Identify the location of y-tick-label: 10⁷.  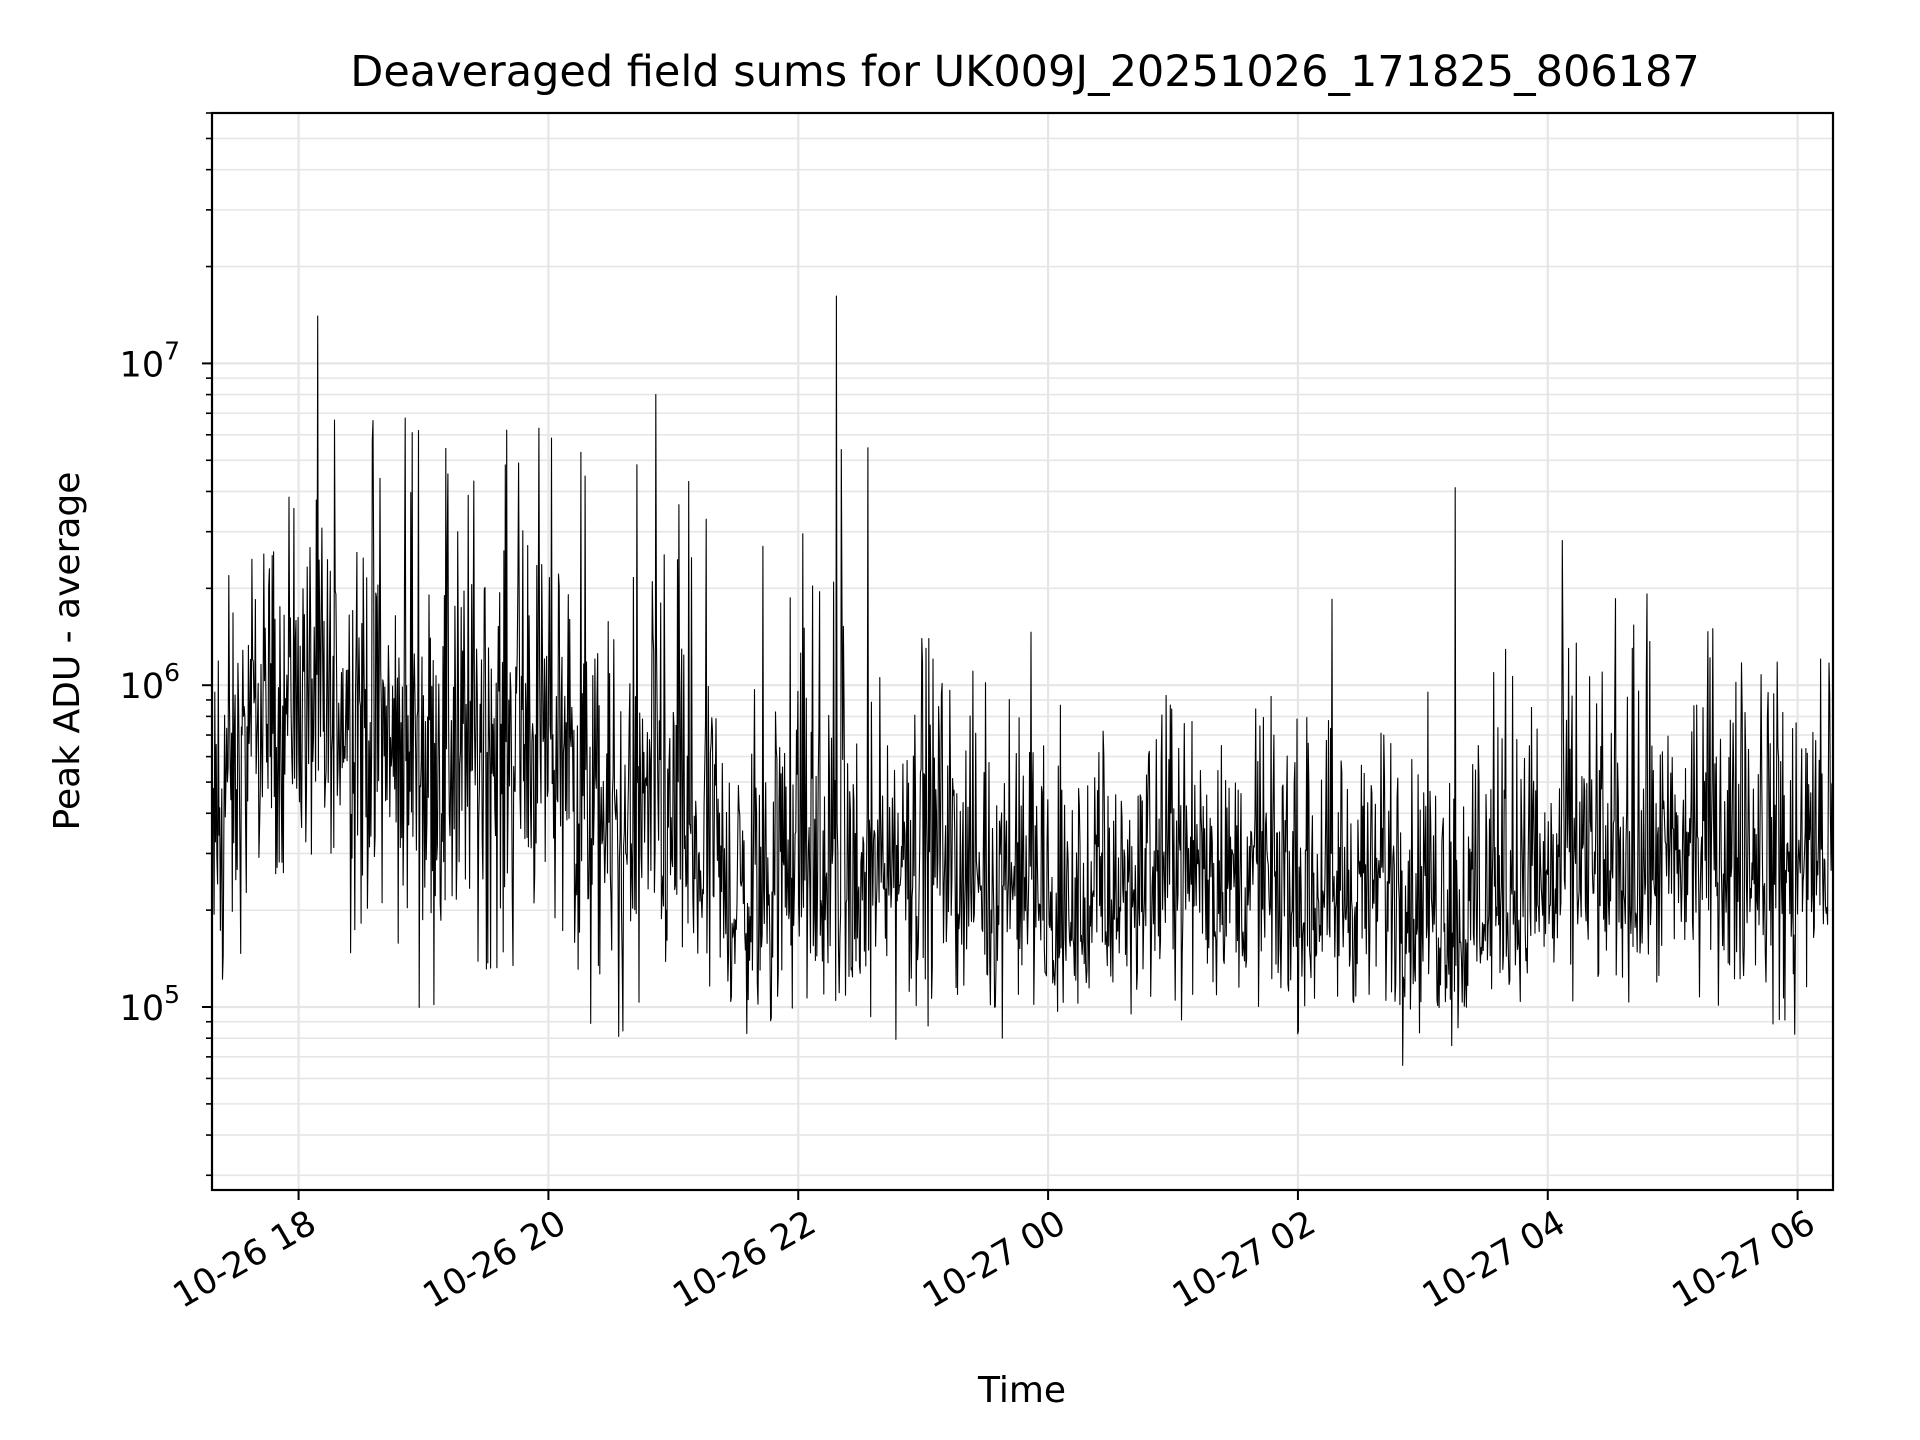
(150, 360).